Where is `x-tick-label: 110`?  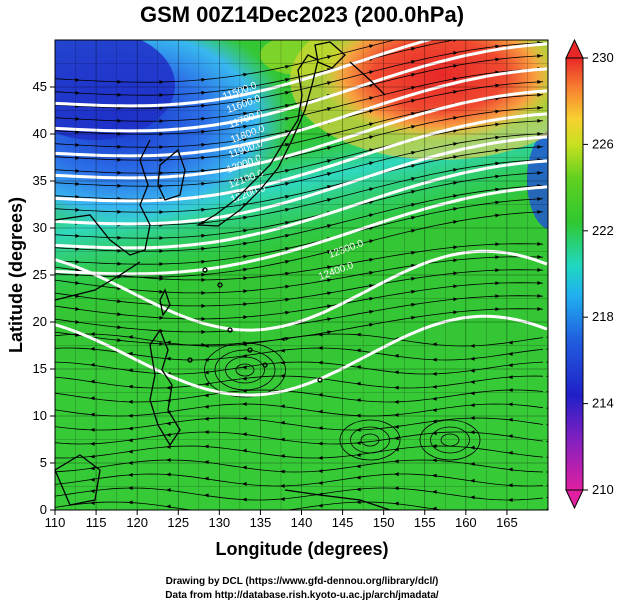 x-tick-label: 110 is located at coordinates (55, 522).